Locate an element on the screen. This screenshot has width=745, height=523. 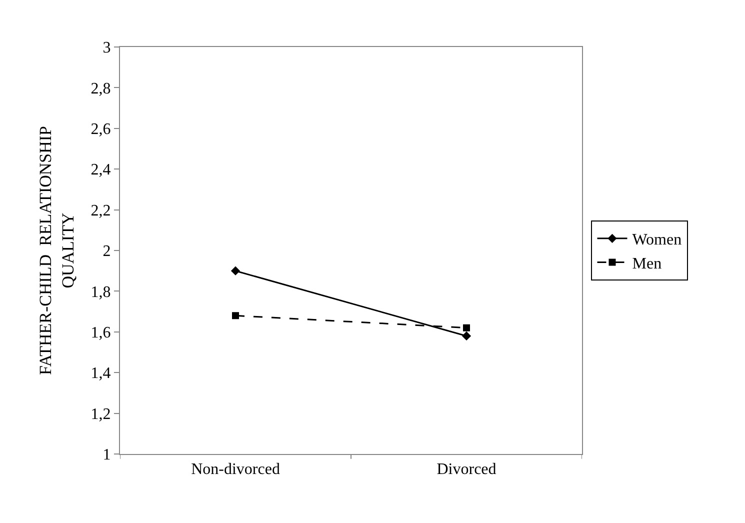
y-tick-label: 2,8 is located at coordinates (100, 89).